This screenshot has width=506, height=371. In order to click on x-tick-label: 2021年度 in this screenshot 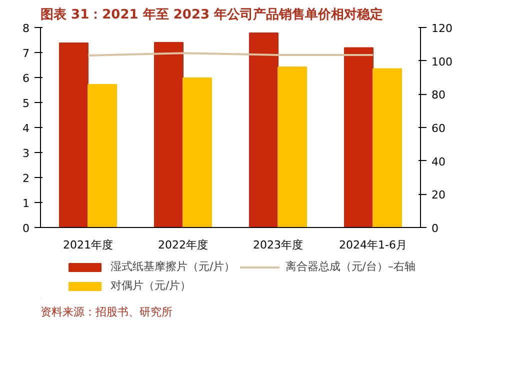, I will do `click(88, 245)`.